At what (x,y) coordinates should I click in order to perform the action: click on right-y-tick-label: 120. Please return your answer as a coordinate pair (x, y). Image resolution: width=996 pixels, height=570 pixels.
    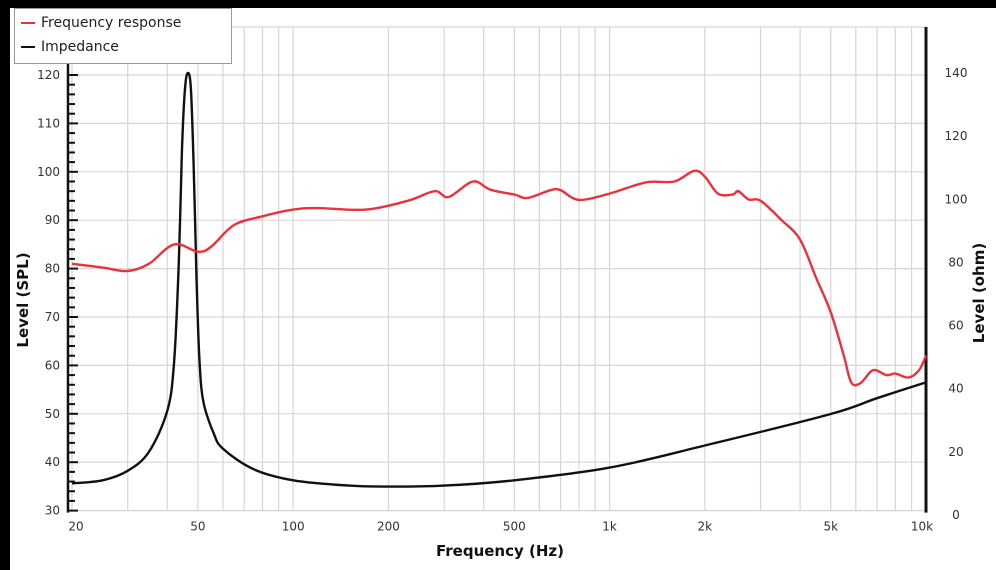
    Looking at the image, I should click on (956, 136).